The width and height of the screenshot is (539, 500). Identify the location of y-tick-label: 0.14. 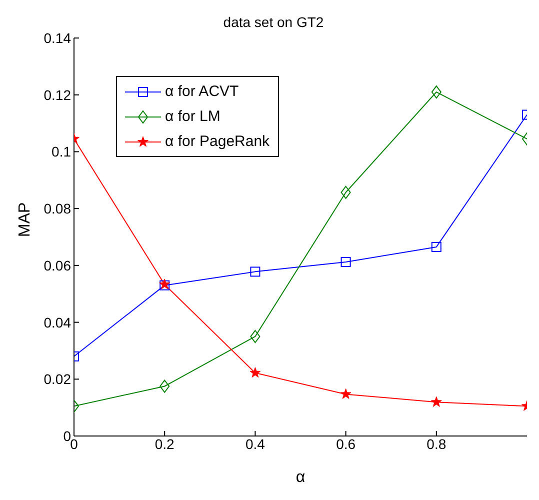
(58, 38).